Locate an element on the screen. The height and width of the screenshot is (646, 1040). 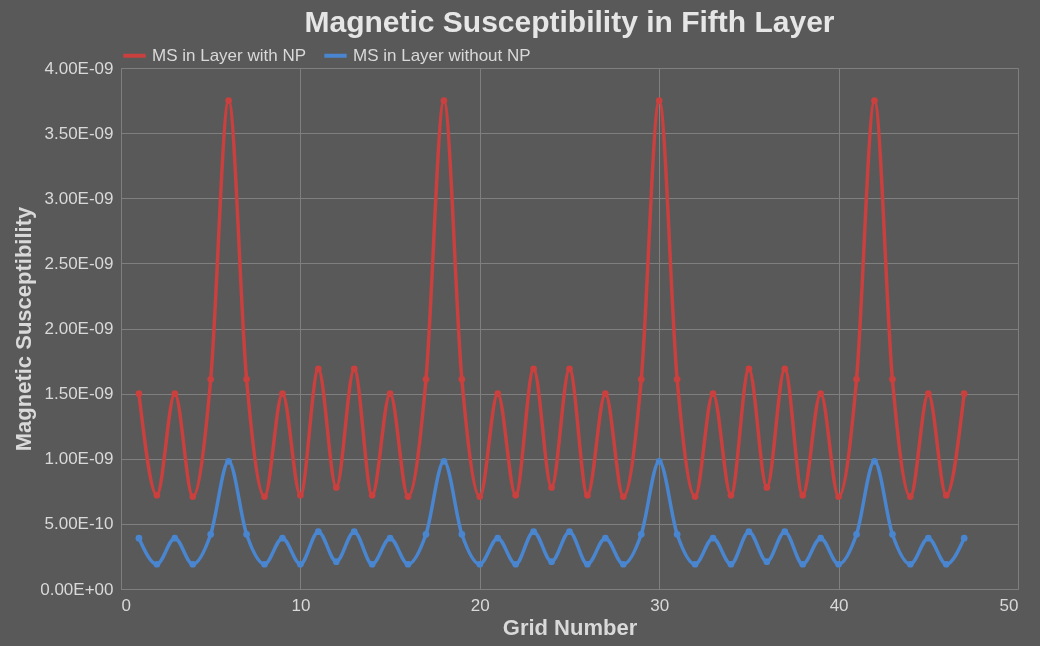
x-tick-label: 50 is located at coordinates (1009, 605).